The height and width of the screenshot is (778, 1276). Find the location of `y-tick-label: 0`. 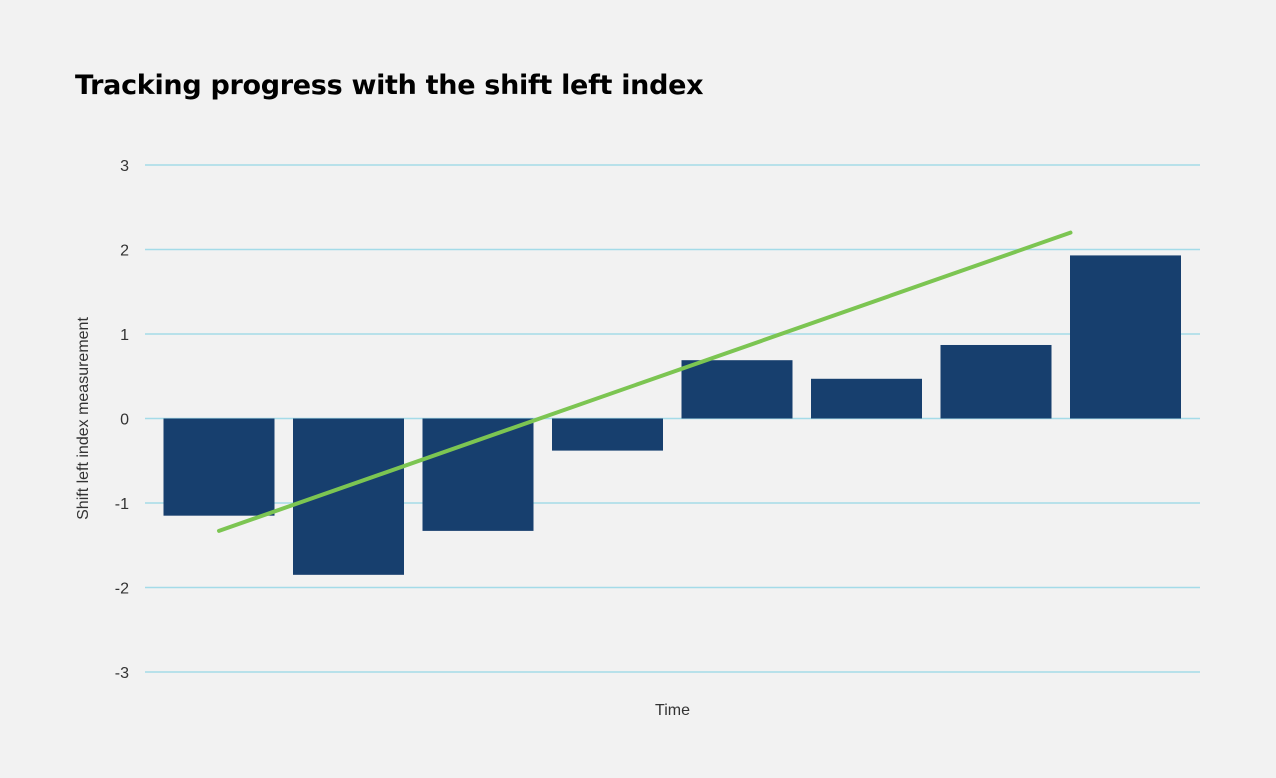

y-tick-label: 0 is located at coordinates (124, 420).